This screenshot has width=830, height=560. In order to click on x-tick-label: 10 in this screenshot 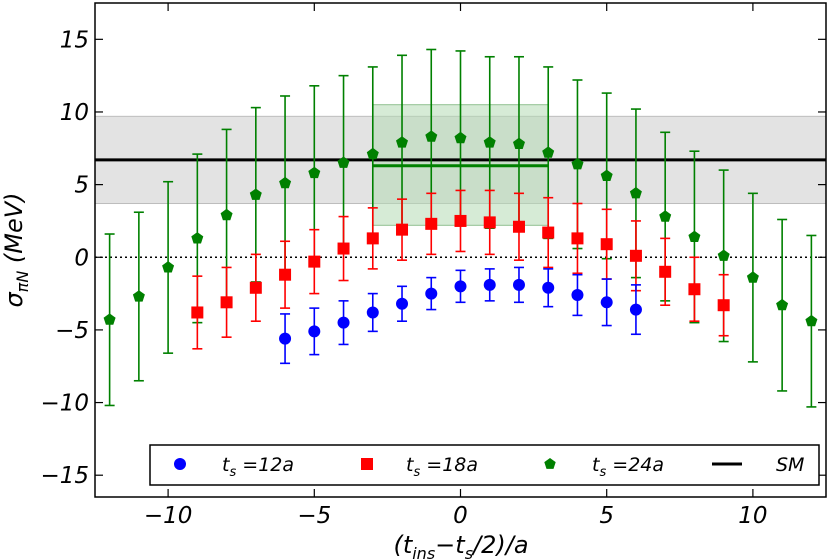, I will do `click(752, 516)`.